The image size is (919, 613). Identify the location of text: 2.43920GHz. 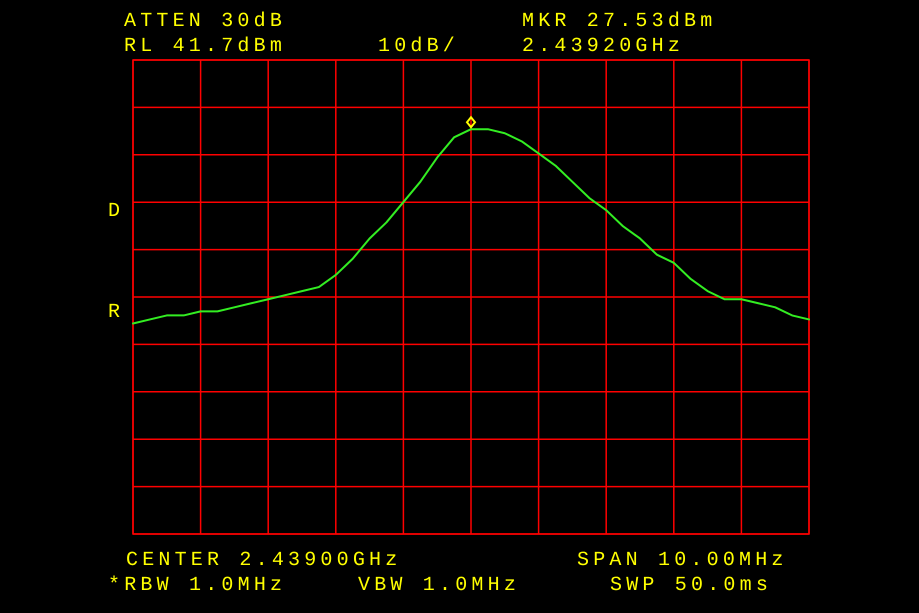
(603, 46).